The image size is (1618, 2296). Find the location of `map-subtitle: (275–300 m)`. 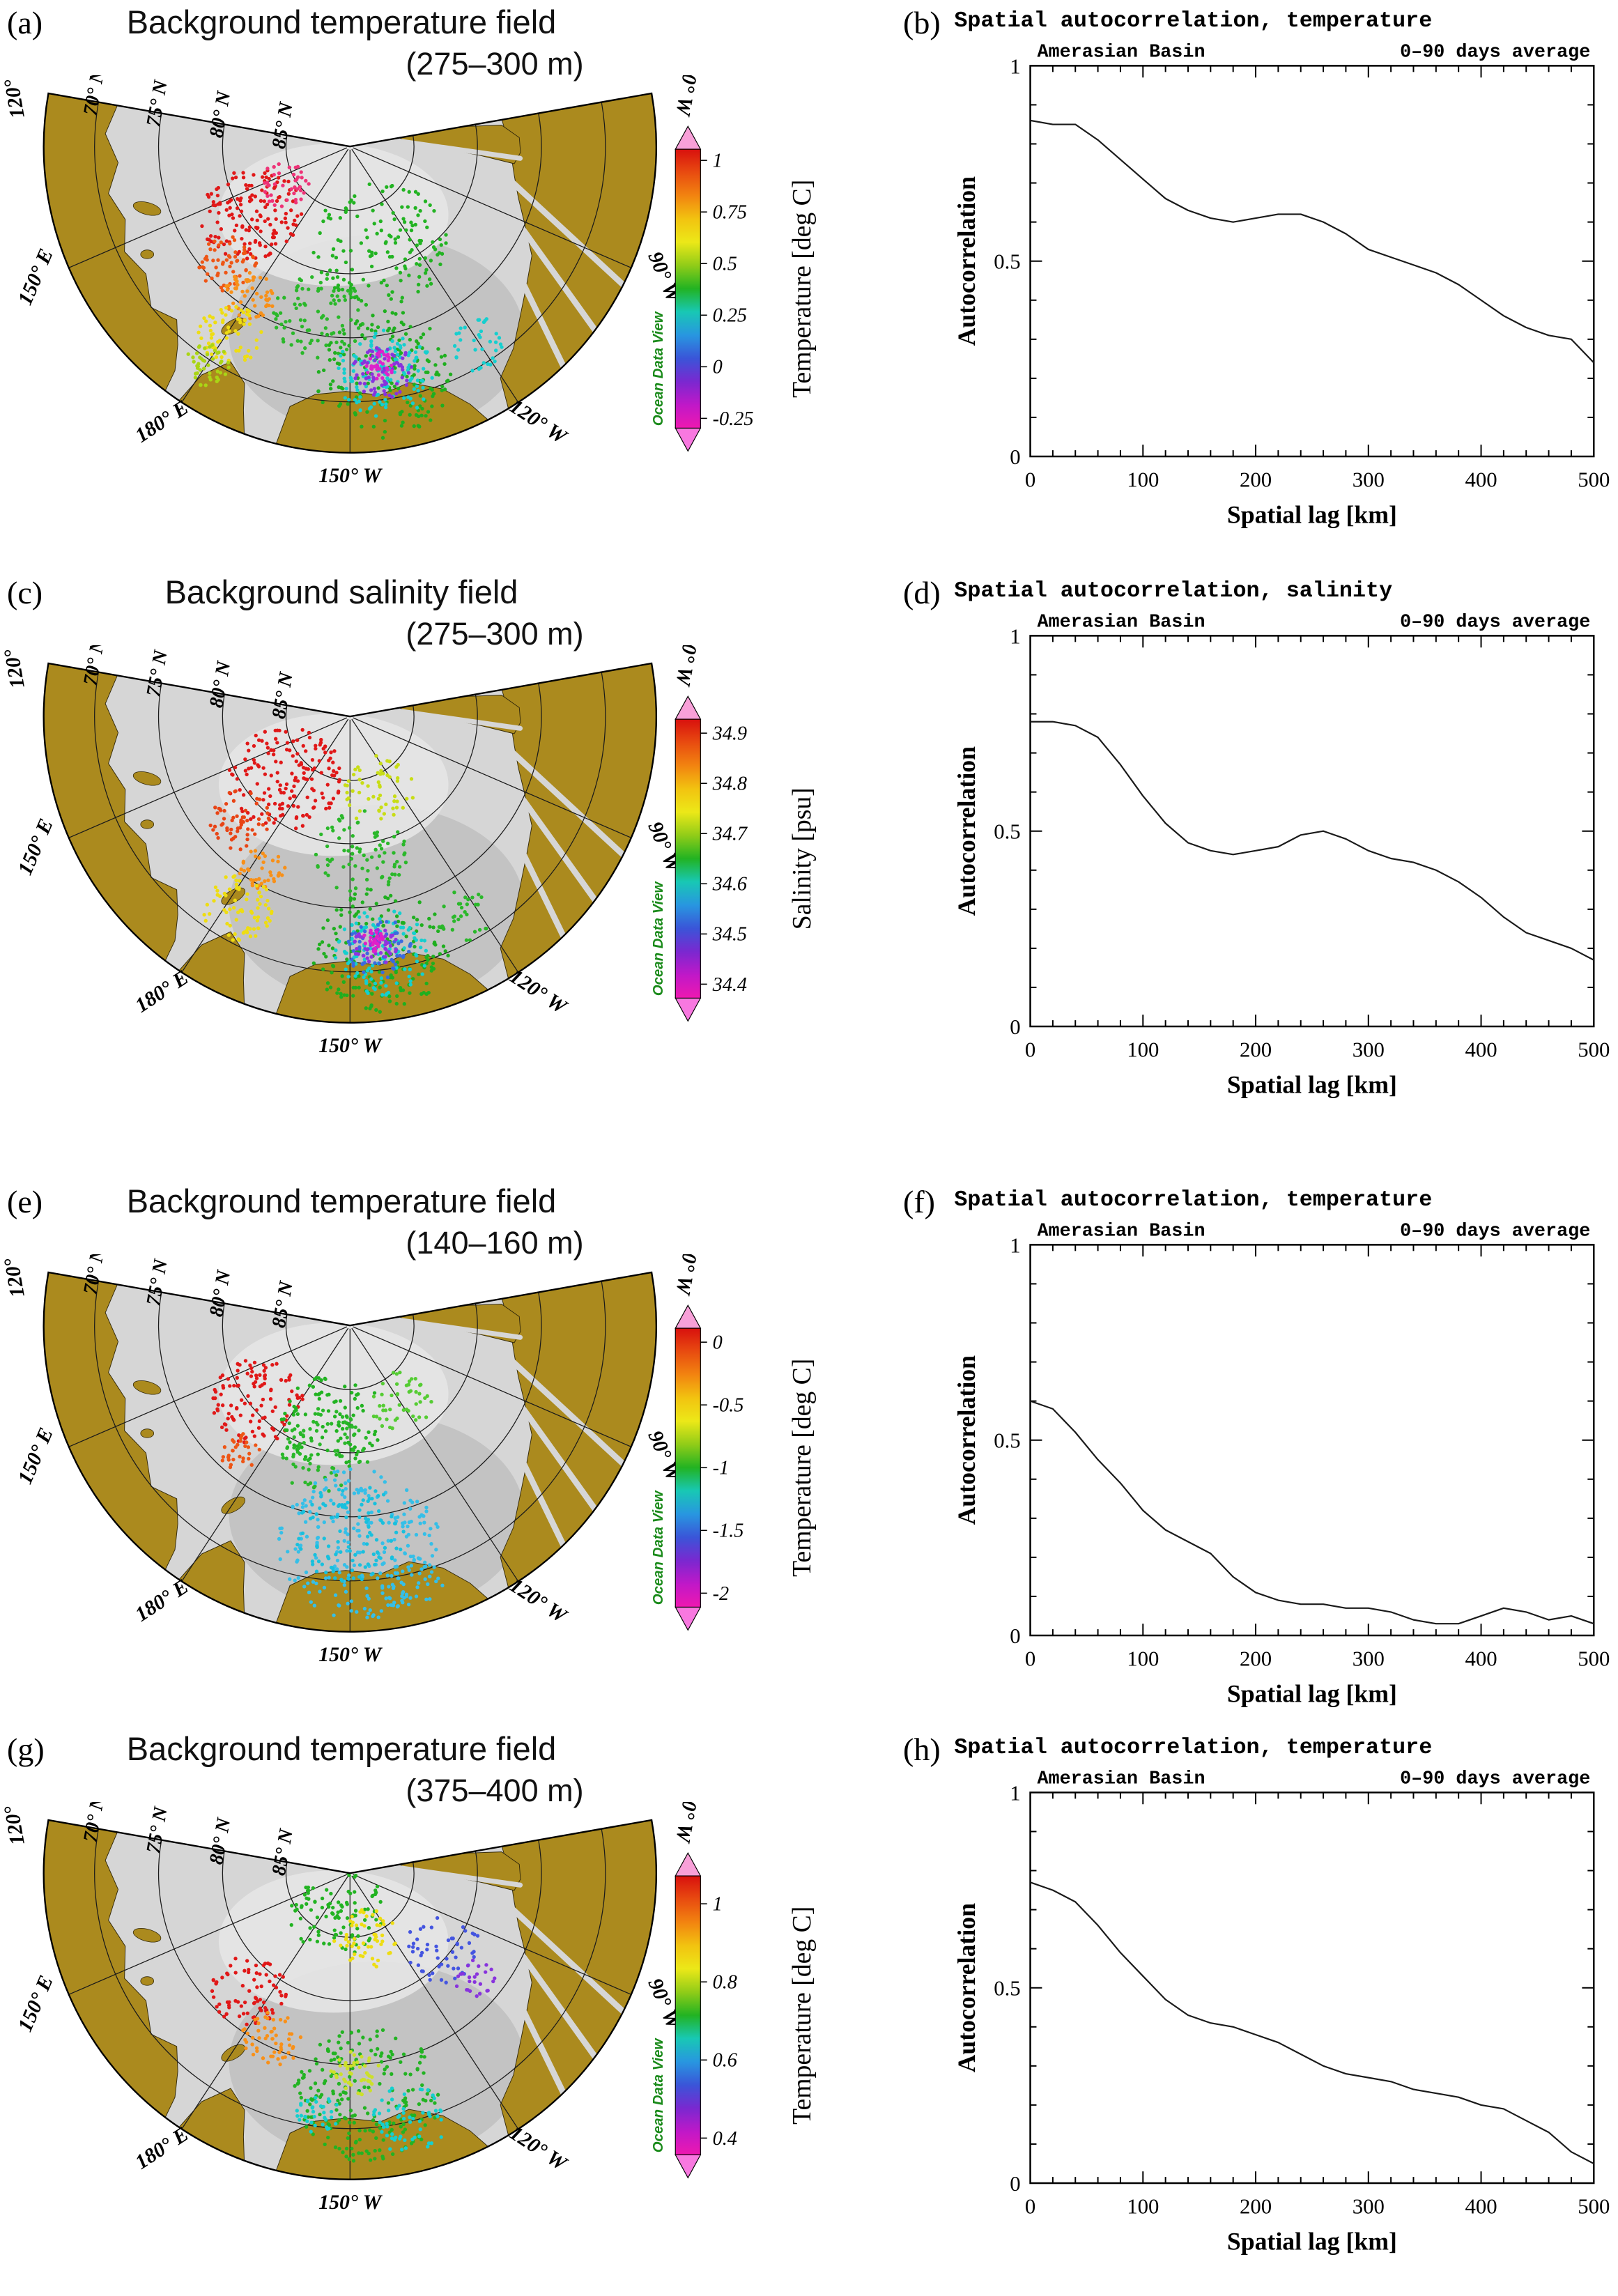

map-subtitle: (275–300 m) is located at coordinates (495, 64).